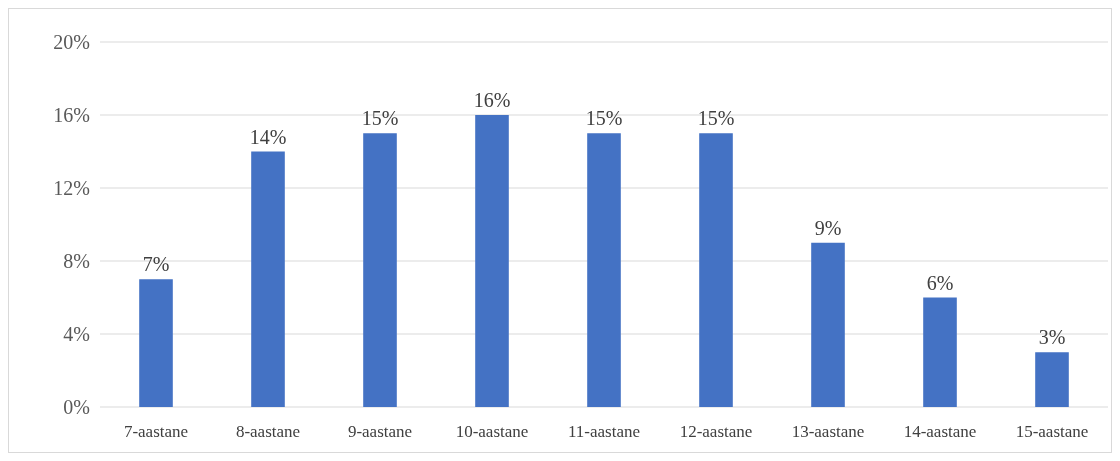 The width and height of the screenshot is (1120, 461). What do you see at coordinates (71, 42) in the screenshot?
I see `y-tick-label: 20%` at bounding box center [71, 42].